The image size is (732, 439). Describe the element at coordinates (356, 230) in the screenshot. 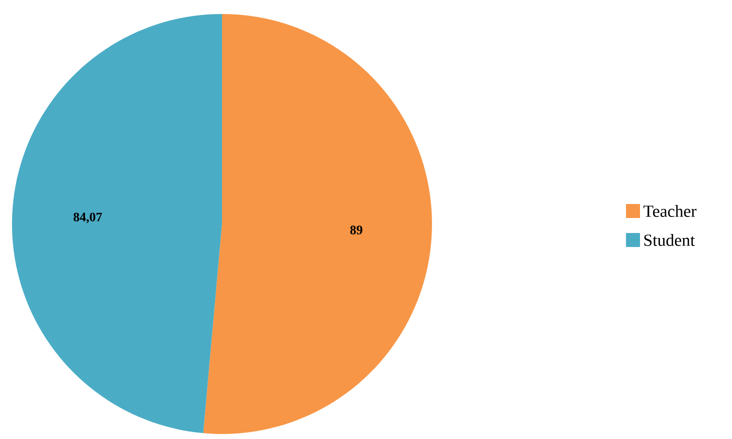

I see `data-label: 89` at that location.